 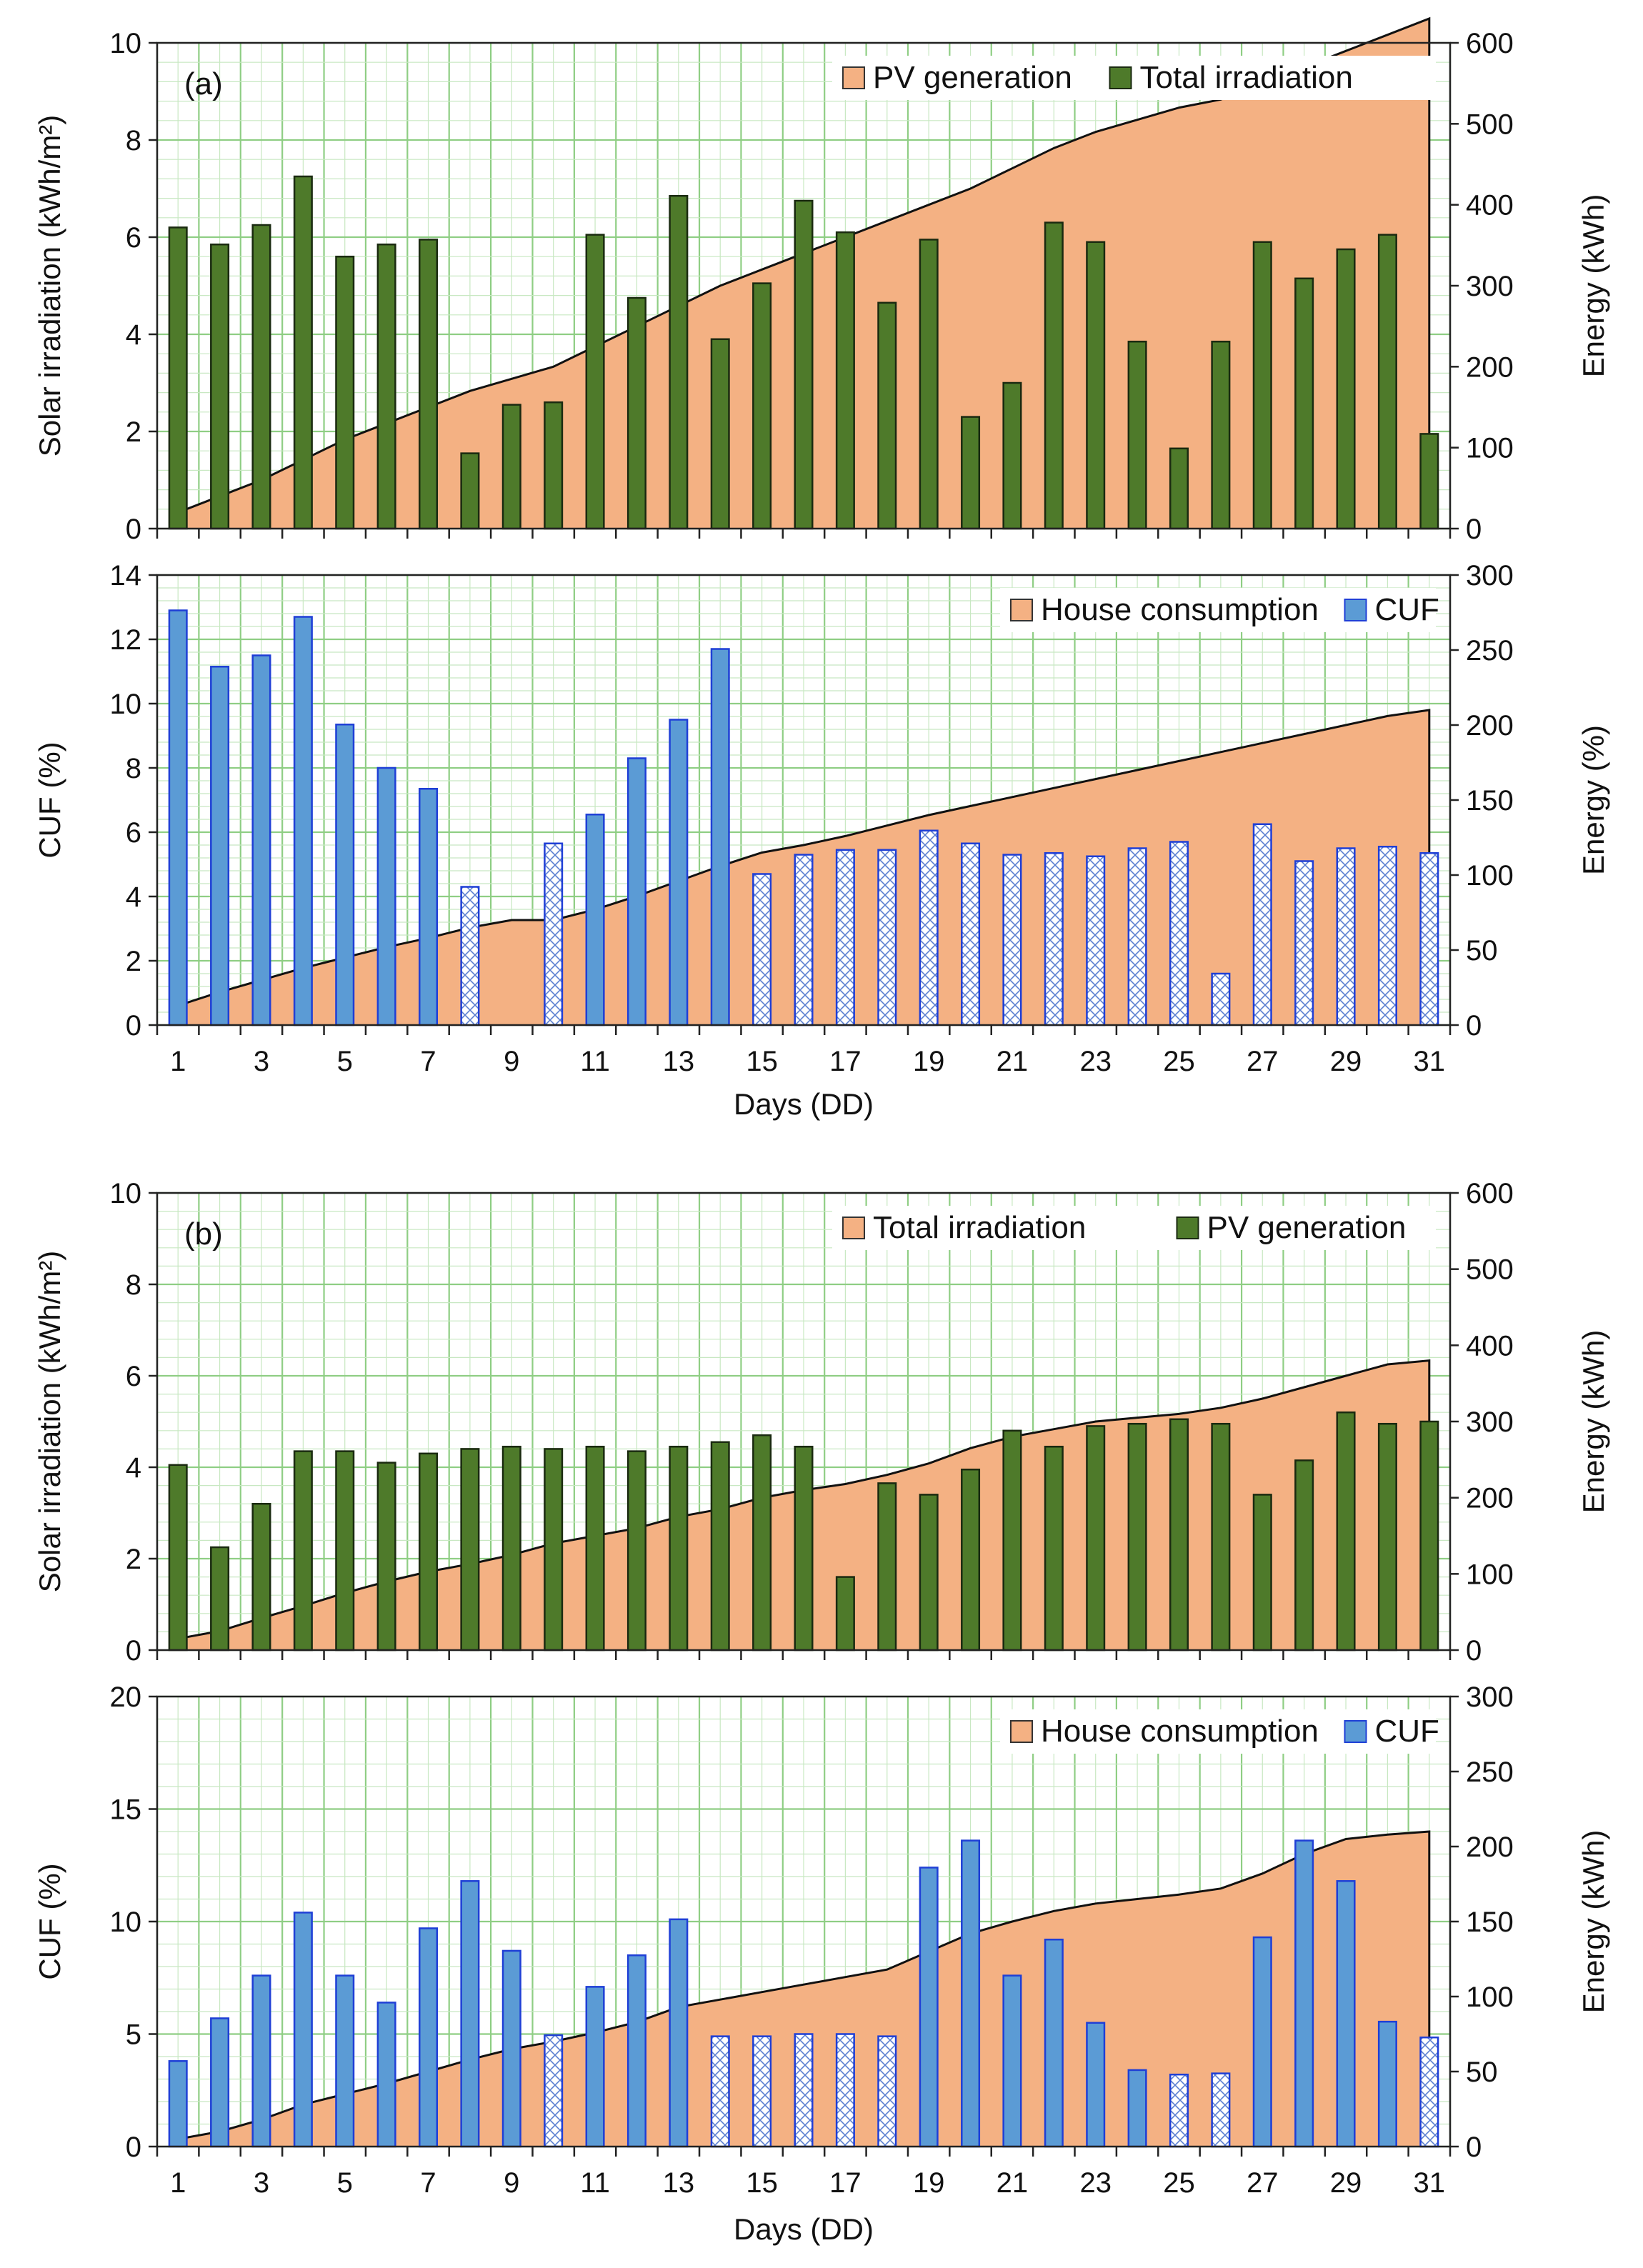 What do you see at coordinates (1134, 78) in the screenshot?
I see `legend: PV generation Total irradiation` at bounding box center [1134, 78].